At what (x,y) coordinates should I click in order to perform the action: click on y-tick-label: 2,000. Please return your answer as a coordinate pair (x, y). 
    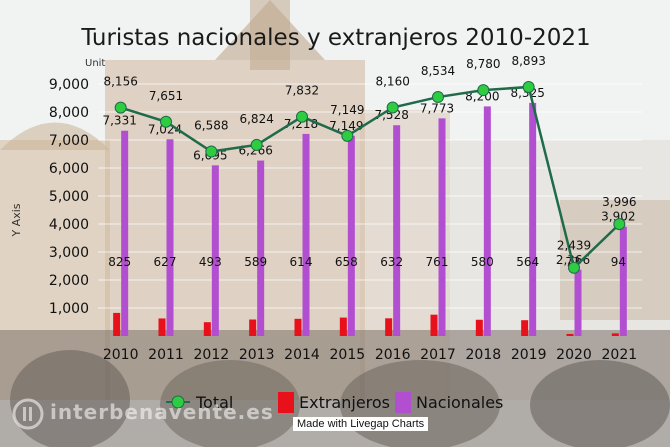
    Looking at the image, I should click on (69, 281).